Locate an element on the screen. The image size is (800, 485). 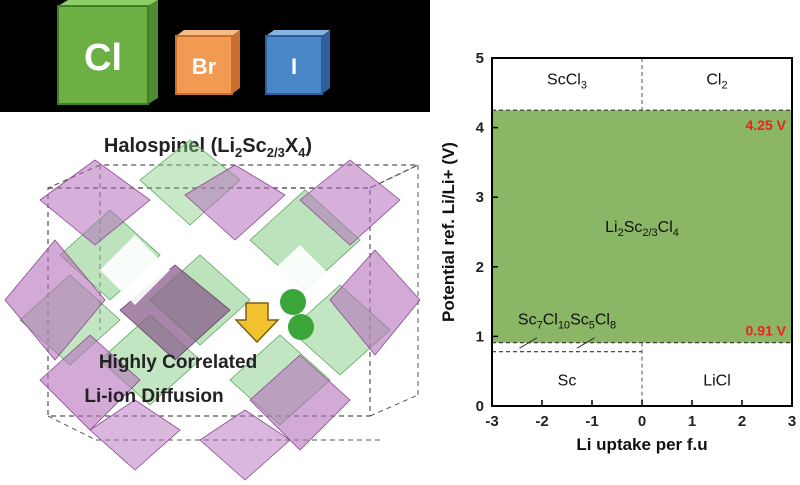
caption-line-2: Li-ion Diffusion is located at coordinates (153, 396).